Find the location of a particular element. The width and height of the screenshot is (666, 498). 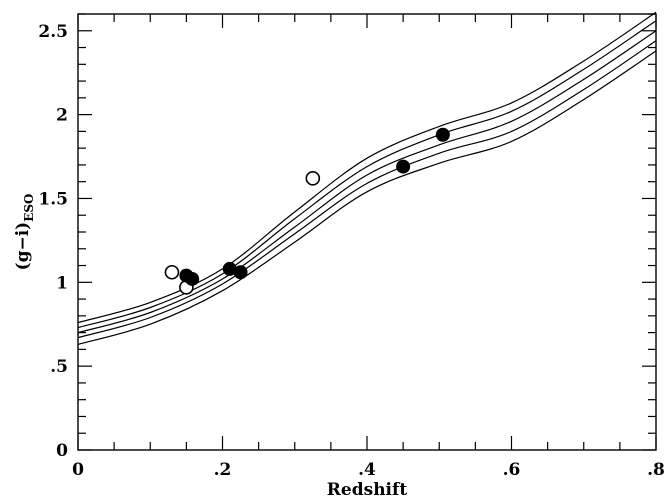

y-tick-label: 0 is located at coordinates (62, 451).